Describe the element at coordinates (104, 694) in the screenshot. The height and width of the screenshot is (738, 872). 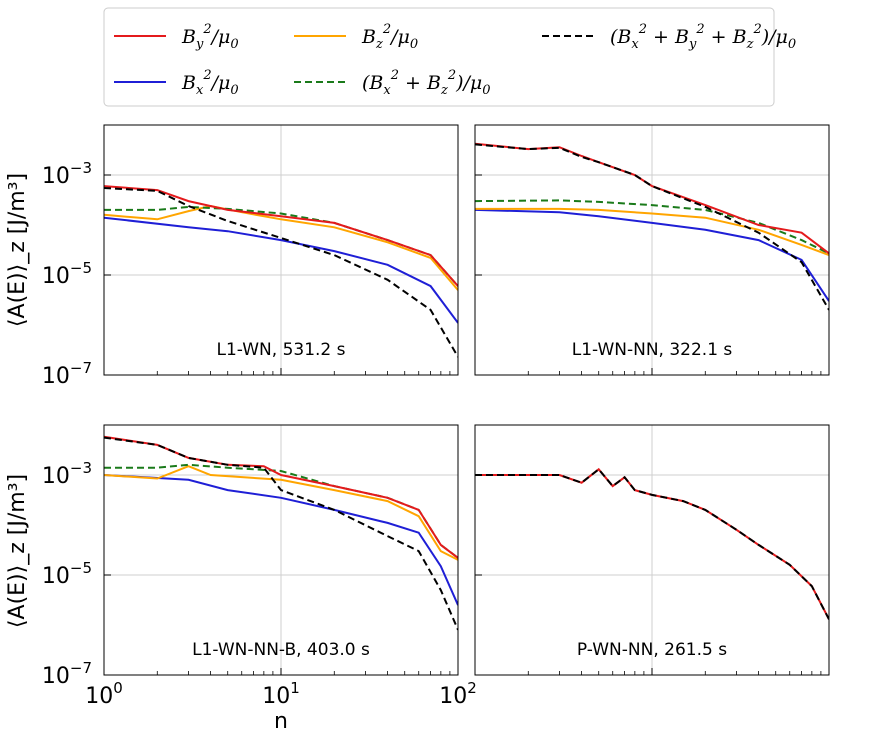
I see `x-tick-label: 10⁰` at that location.